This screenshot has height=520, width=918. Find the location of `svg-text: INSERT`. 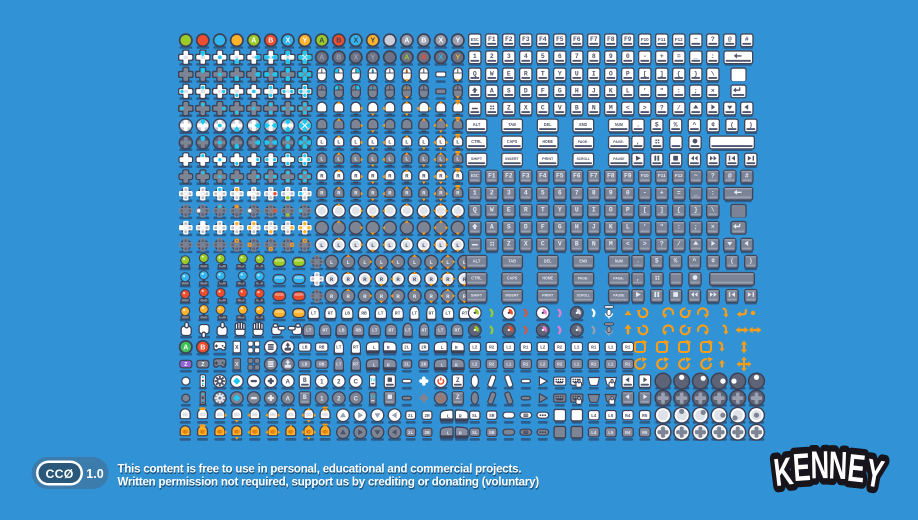

svg-text: INSERT is located at coordinates (512, 296).